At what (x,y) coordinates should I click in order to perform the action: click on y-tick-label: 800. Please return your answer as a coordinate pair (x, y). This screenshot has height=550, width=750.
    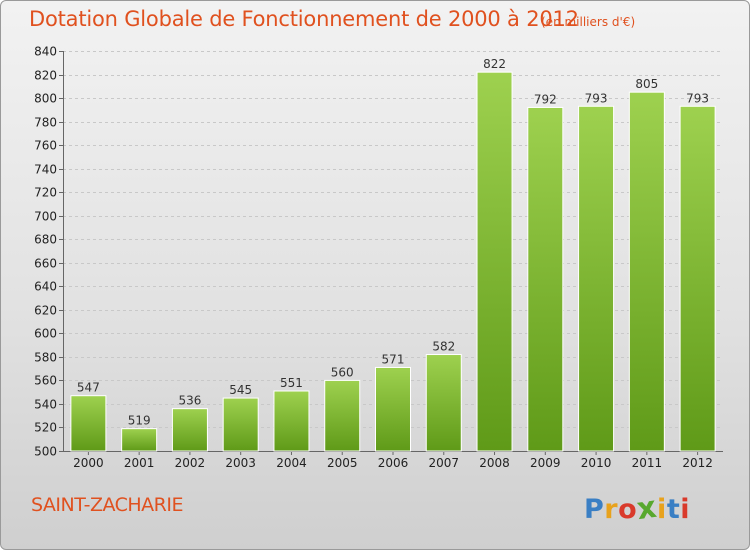
    Looking at the image, I should click on (45, 99).